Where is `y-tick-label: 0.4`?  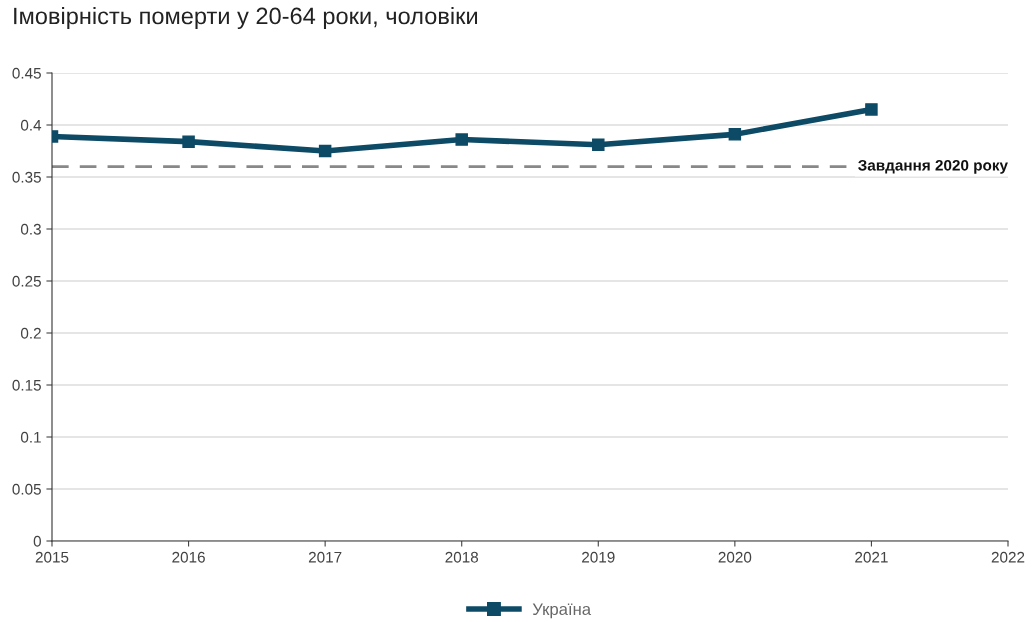 y-tick-label: 0.4 is located at coordinates (31, 125).